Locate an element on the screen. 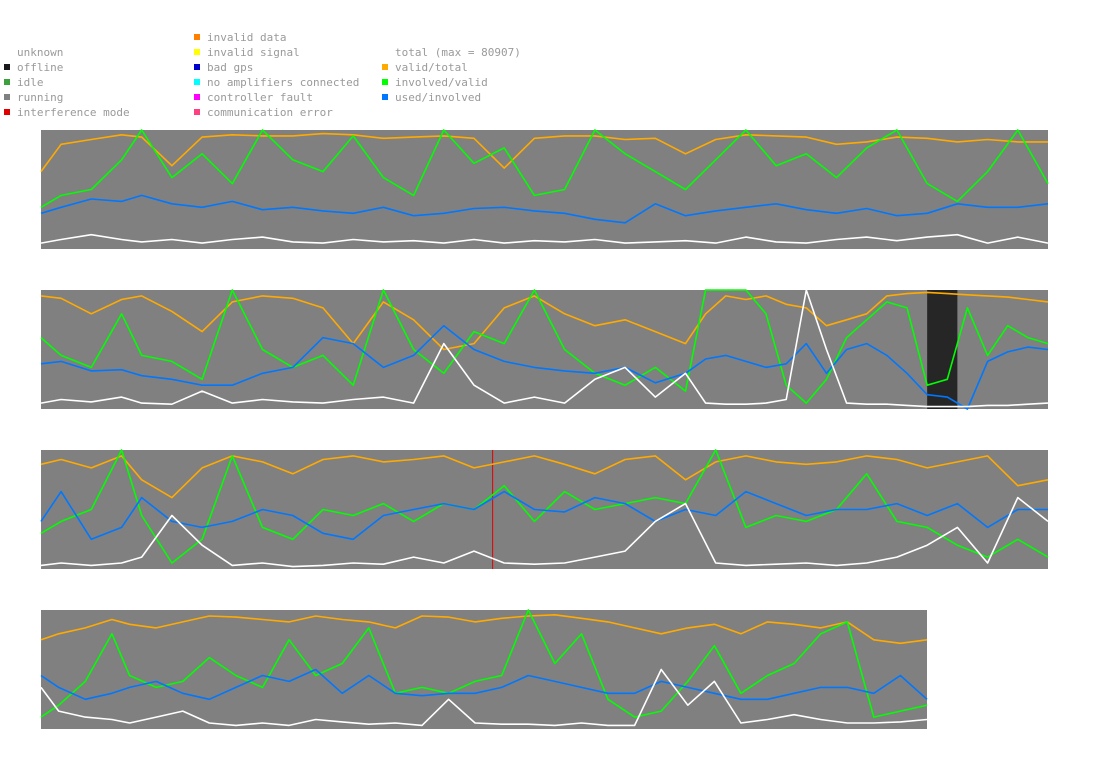 The image size is (1095, 764). state-span-offline is located at coordinates (942, 349).